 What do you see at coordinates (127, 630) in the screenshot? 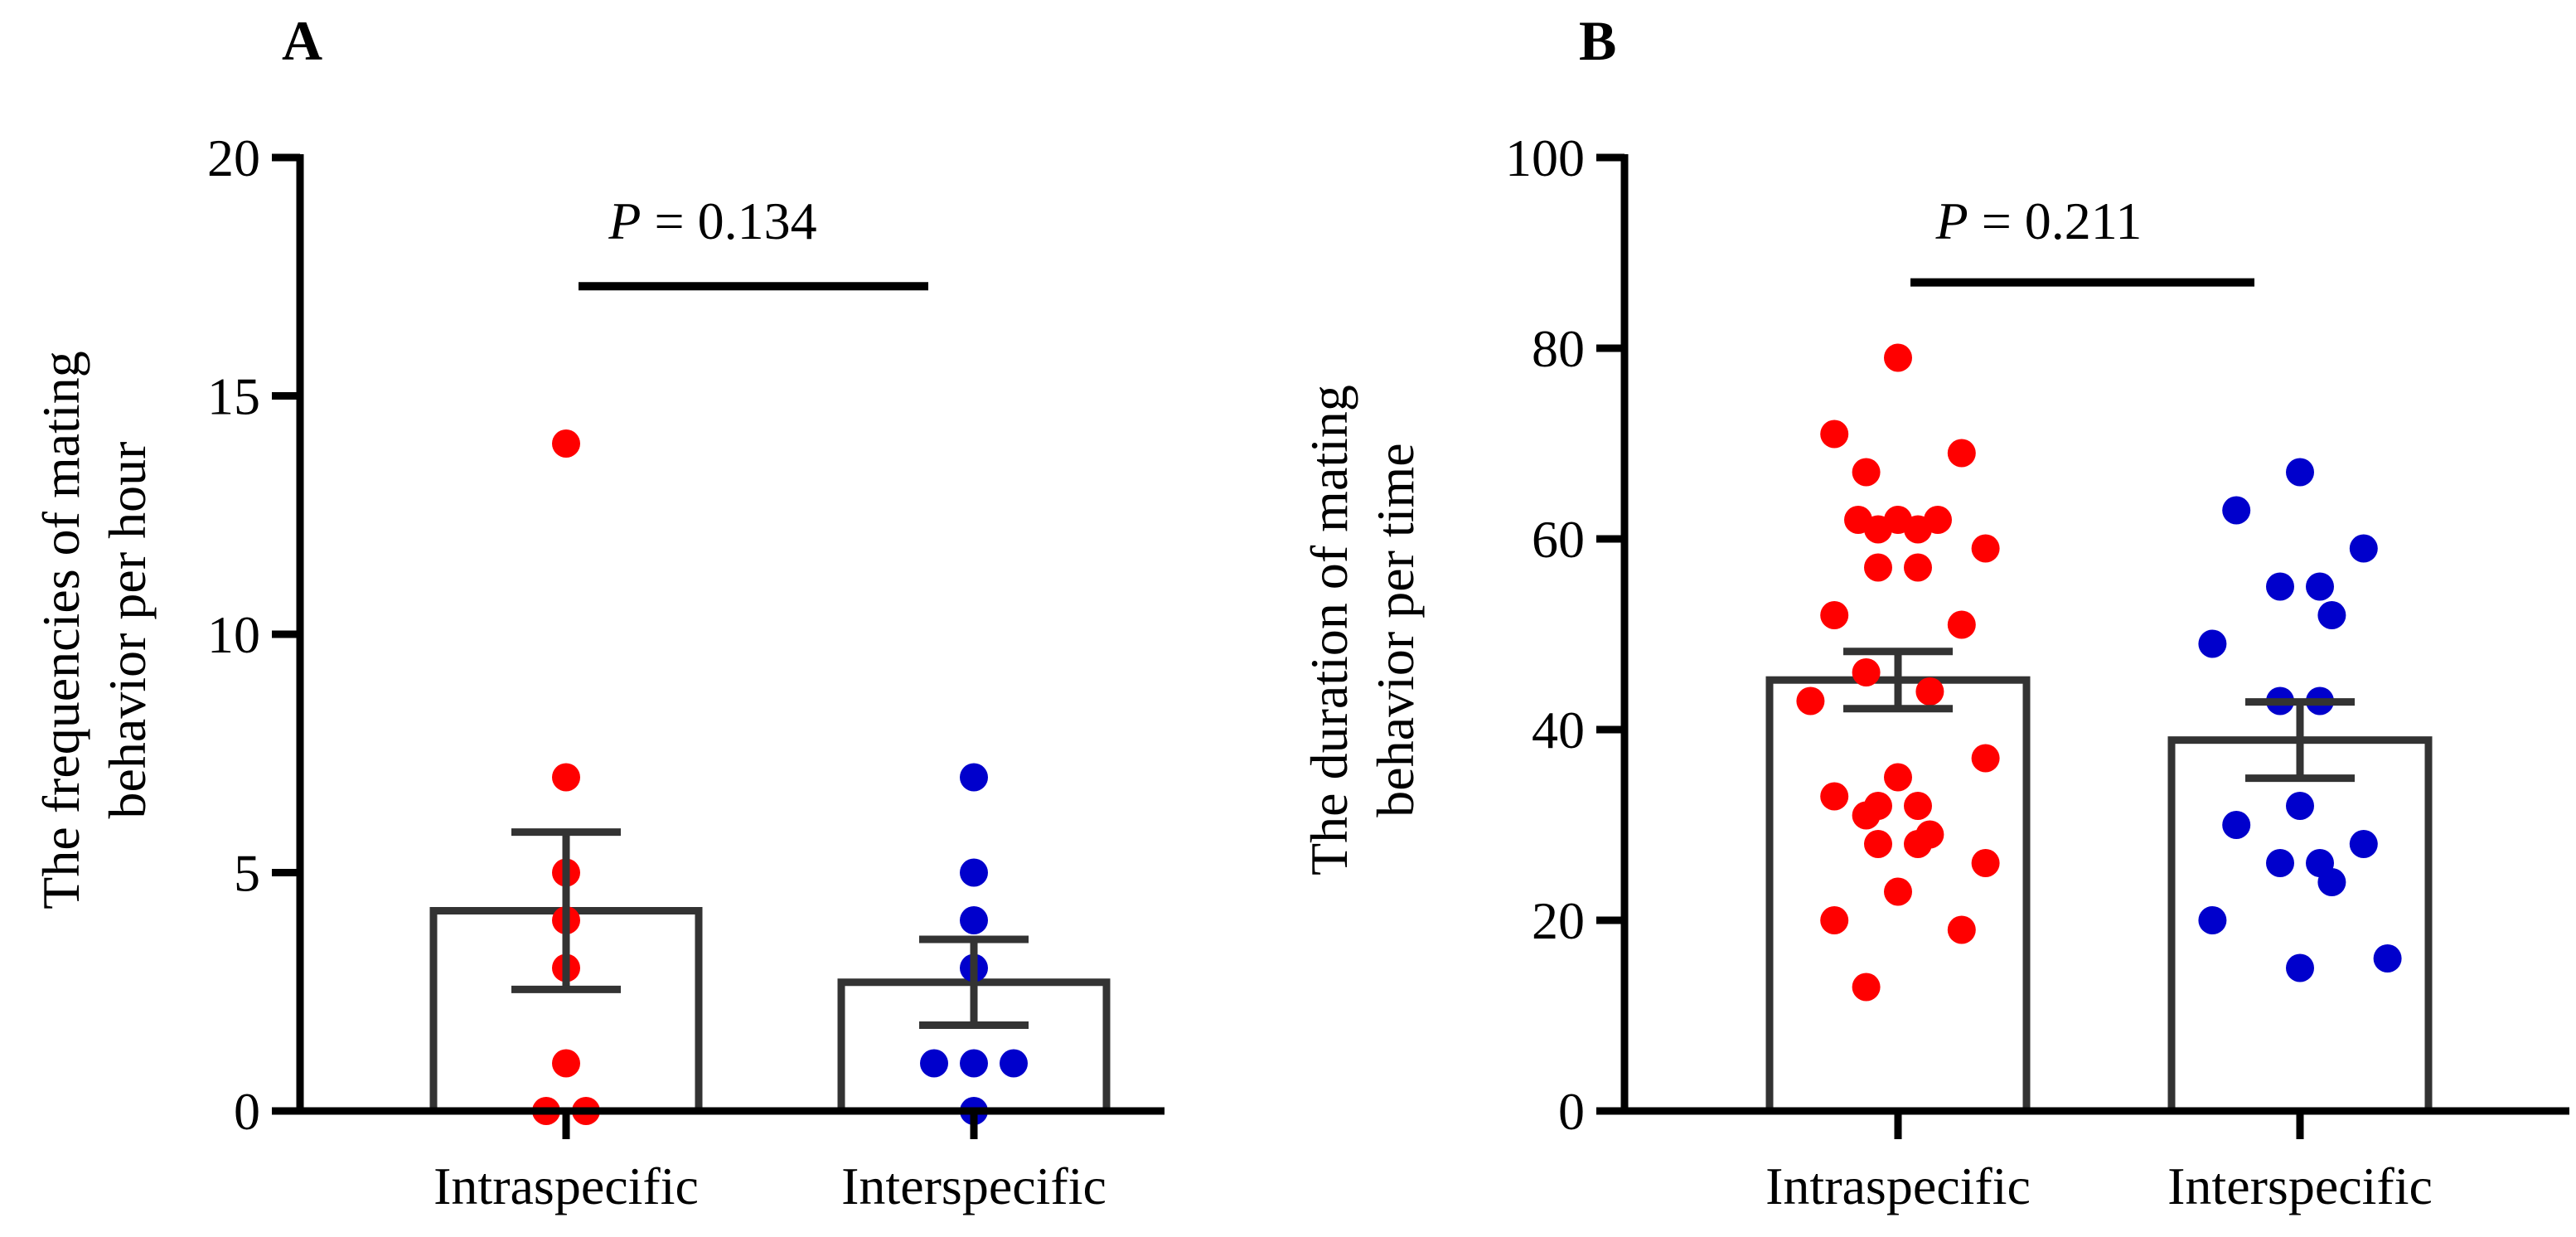
I see `y-axis-title-line2-a: behavior per hour` at bounding box center [127, 630].